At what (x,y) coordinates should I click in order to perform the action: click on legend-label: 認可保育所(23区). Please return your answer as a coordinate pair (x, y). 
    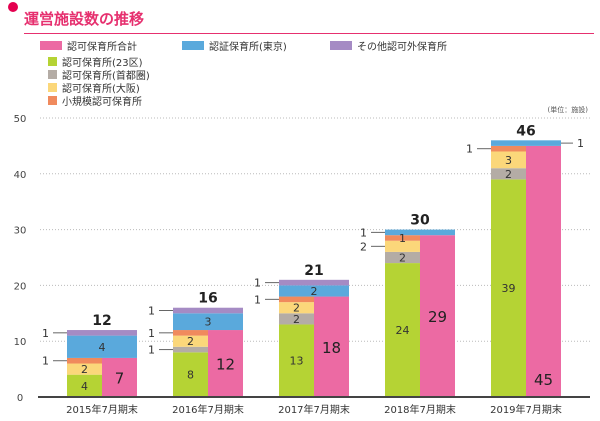
    Looking at the image, I should click on (102, 63).